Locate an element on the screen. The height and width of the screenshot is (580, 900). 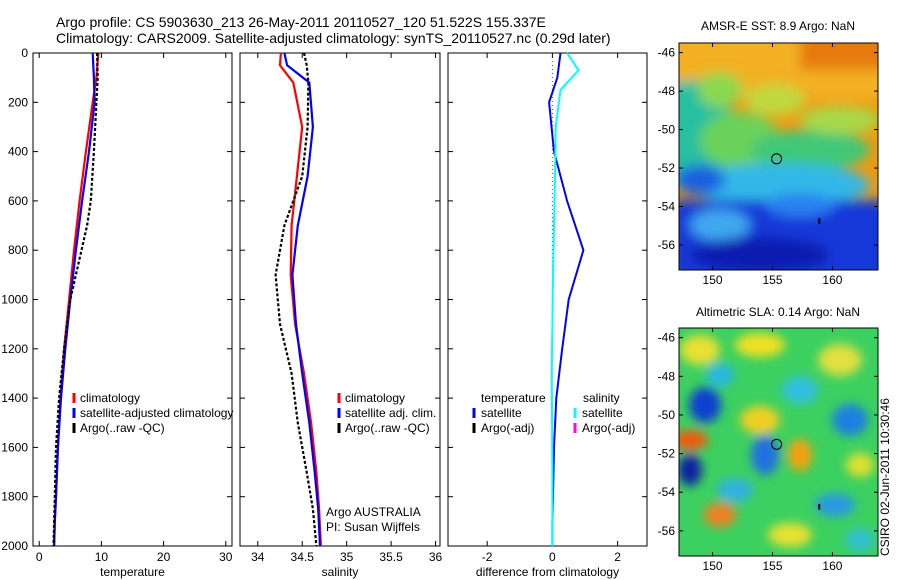
y-tick-label: 200 is located at coordinates (18, 102).